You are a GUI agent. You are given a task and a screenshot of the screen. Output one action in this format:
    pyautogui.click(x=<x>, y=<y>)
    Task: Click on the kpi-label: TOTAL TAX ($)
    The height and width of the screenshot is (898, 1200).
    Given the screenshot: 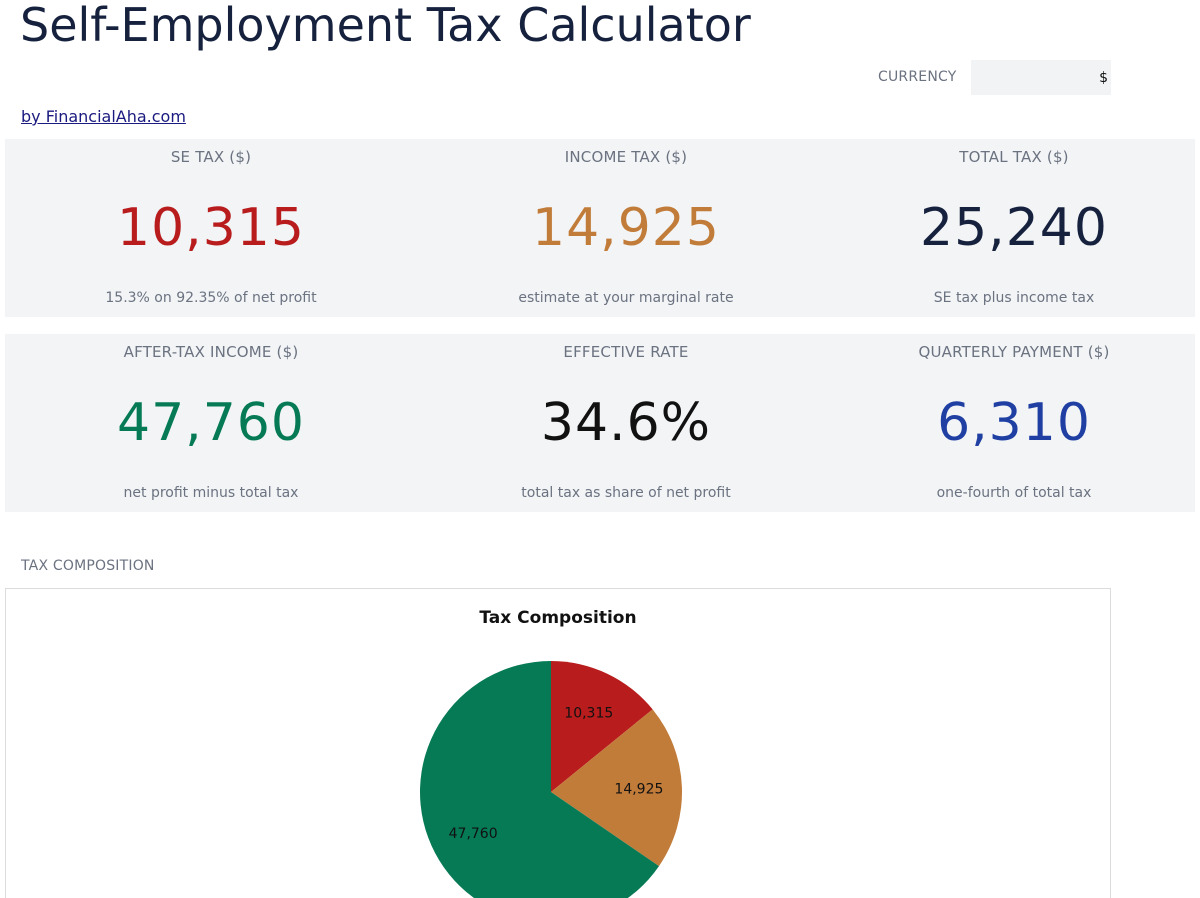 What is the action you would take?
    pyautogui.click(x=1014, y=157)
    